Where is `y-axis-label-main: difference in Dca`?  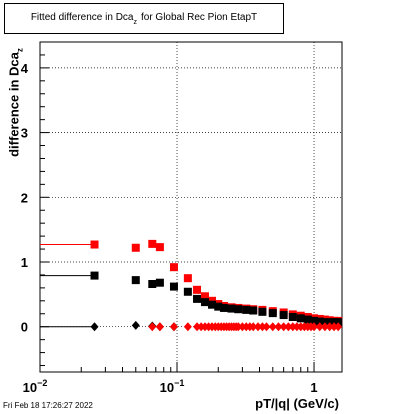 y-axis-label-main: difference in Dca is located at coordinates (14, 104).